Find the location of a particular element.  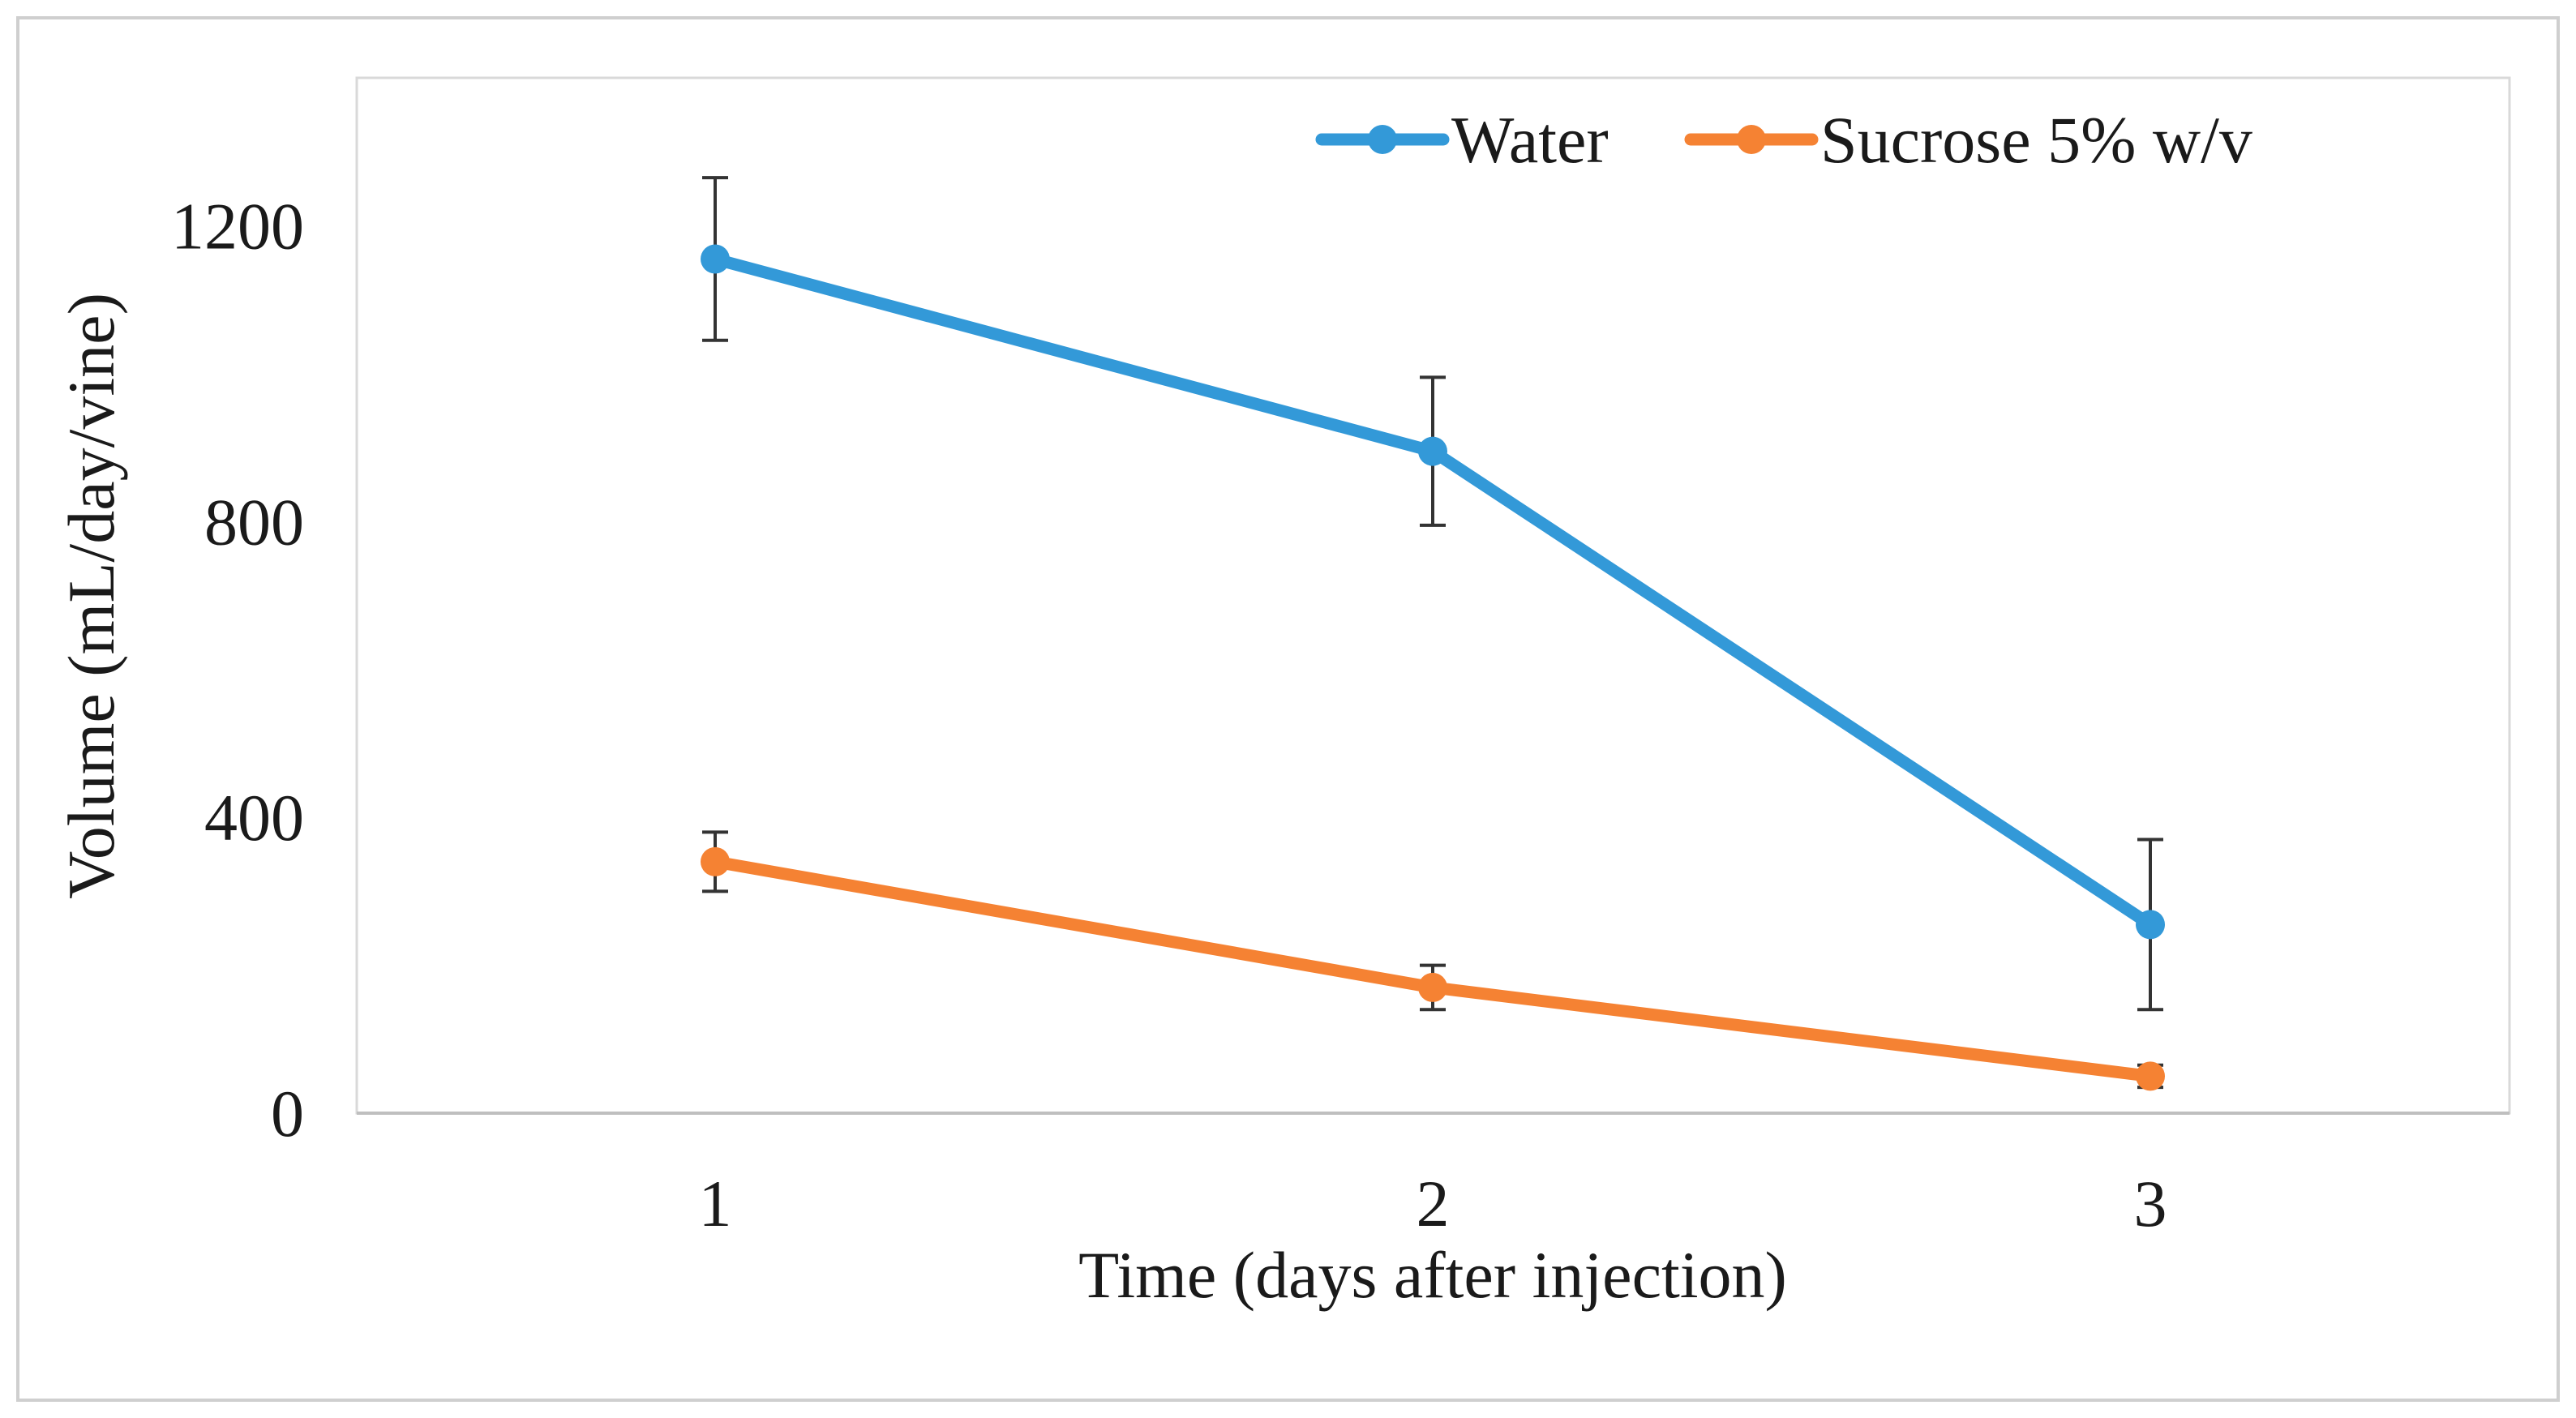

legend: Water Sucrose 5% w/v is located at coordinates (1783, 140).